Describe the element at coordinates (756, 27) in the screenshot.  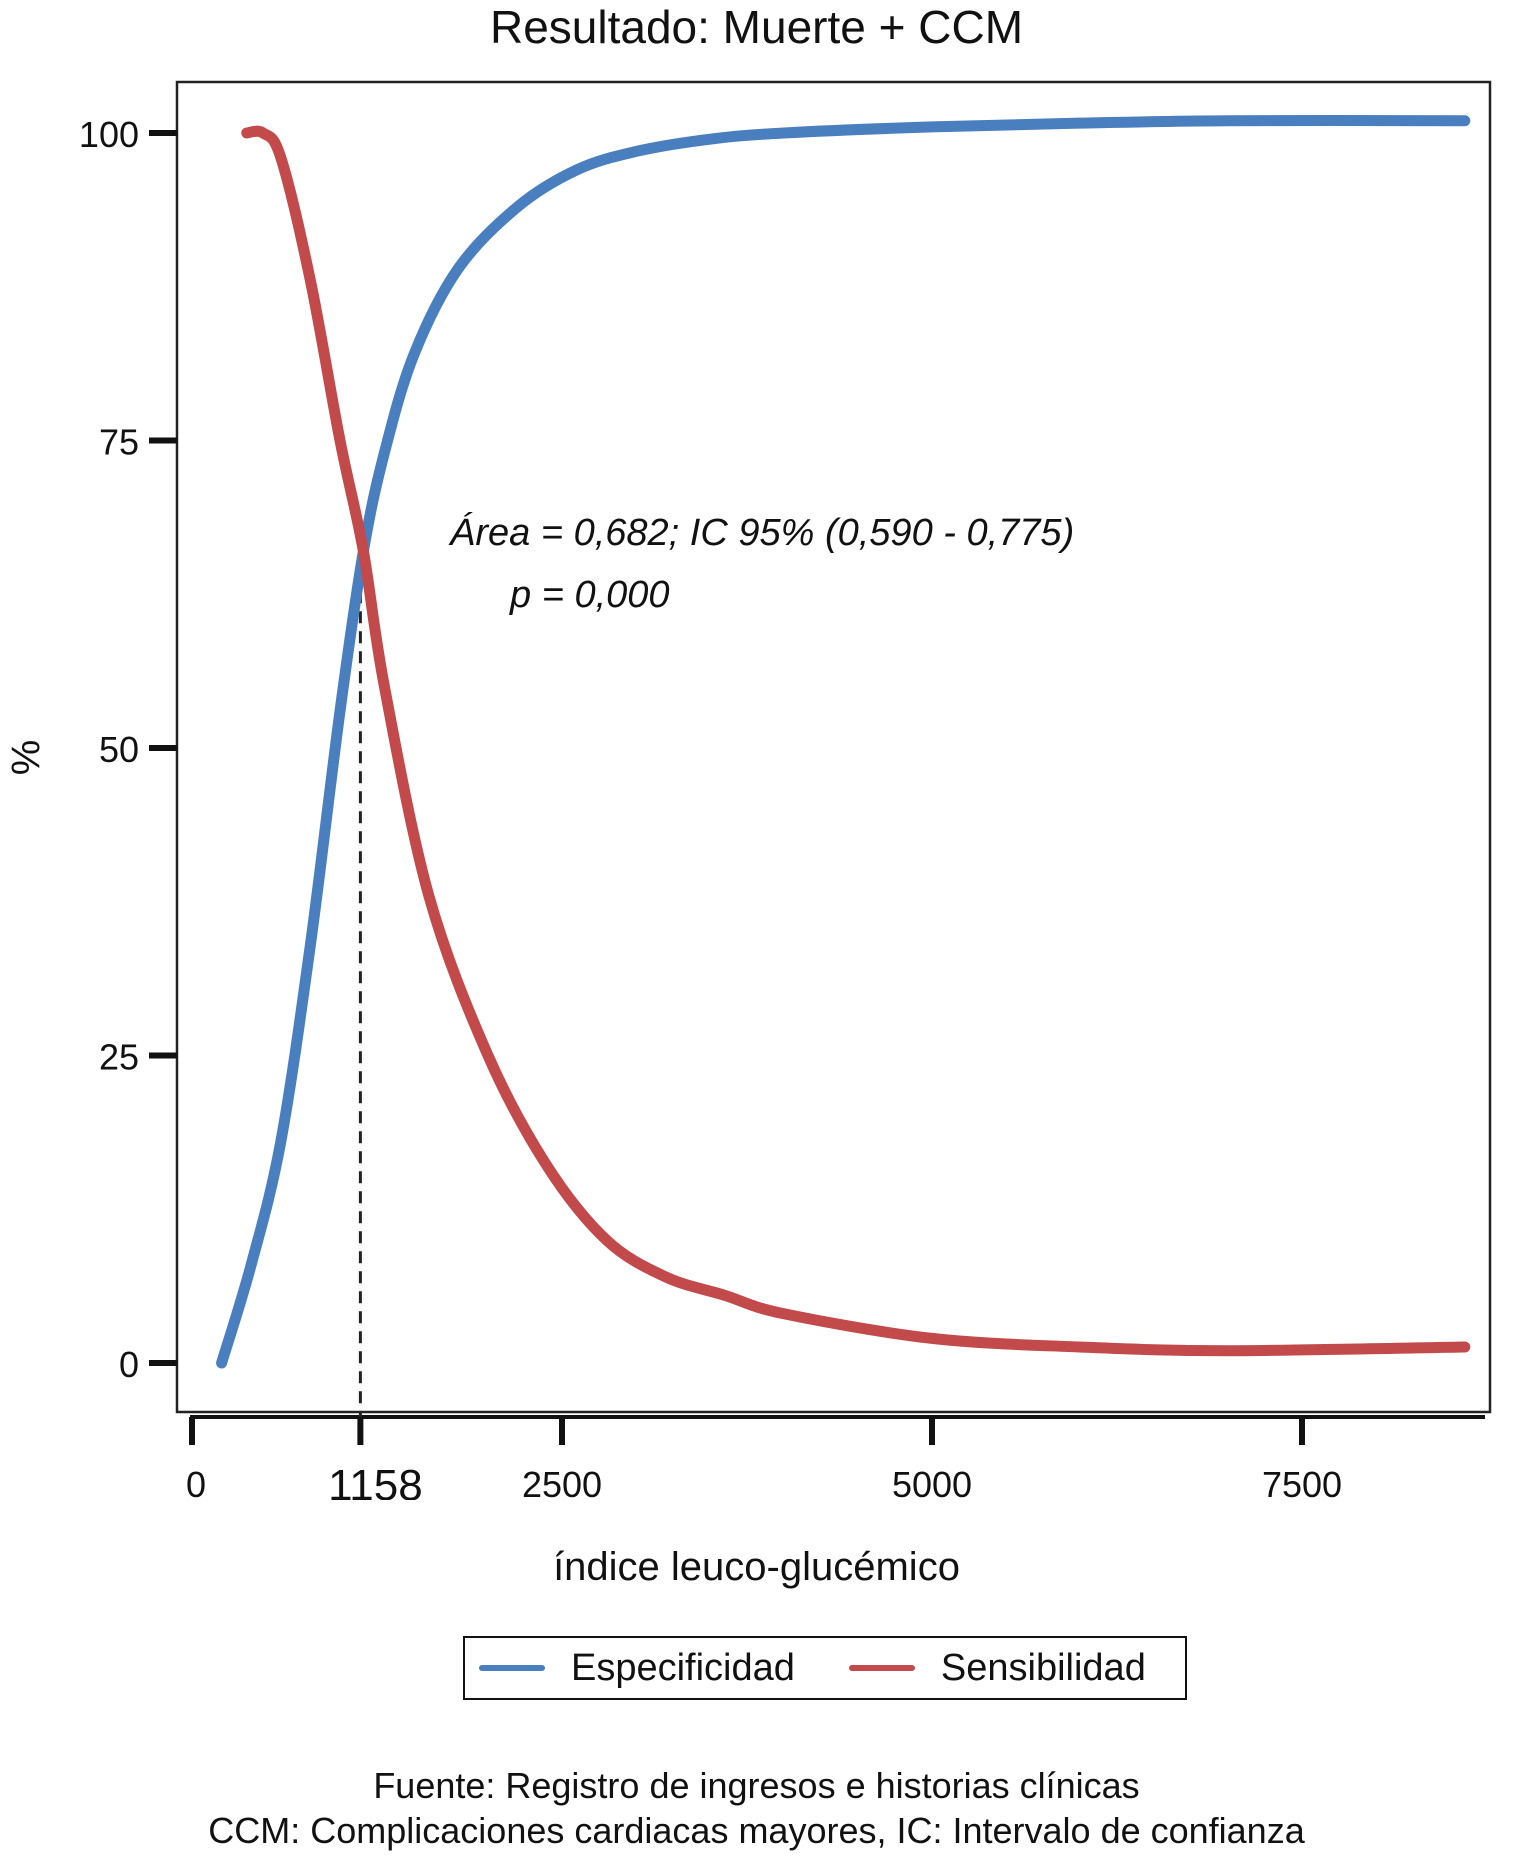
I see `chart-title: Resultado: Muerte + CCM` at that location.